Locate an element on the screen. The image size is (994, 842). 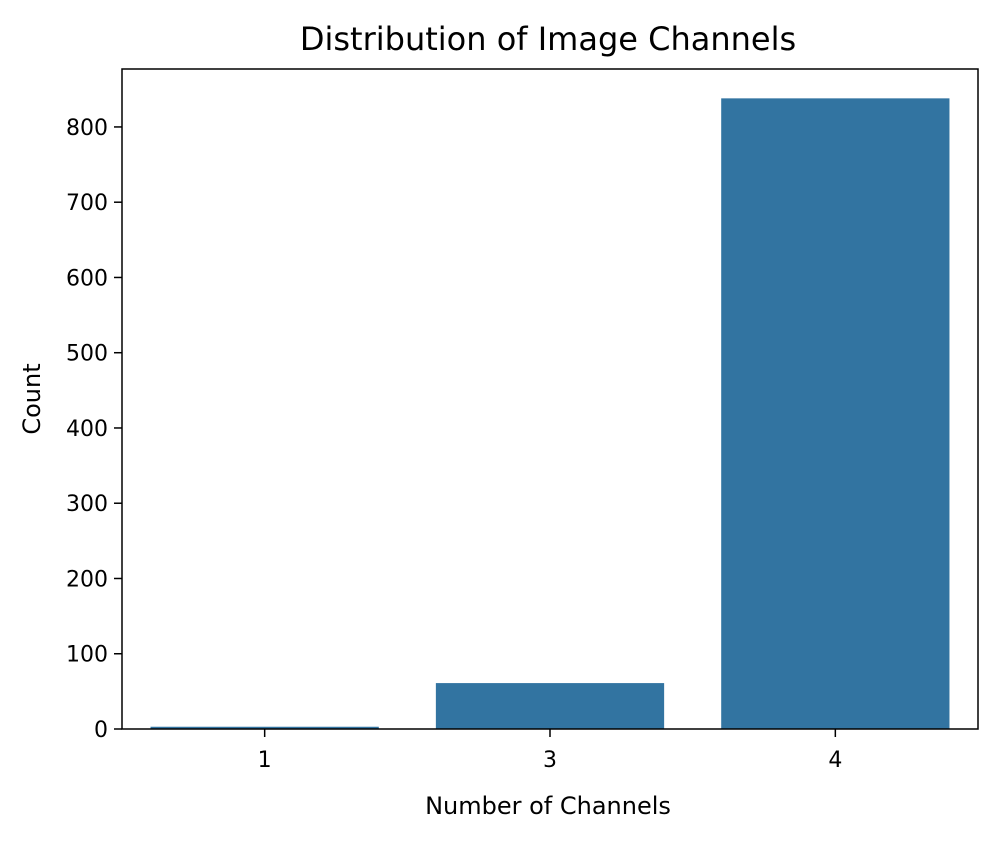
x-tick-label-3: 3 is located at coordinates (550, 760).